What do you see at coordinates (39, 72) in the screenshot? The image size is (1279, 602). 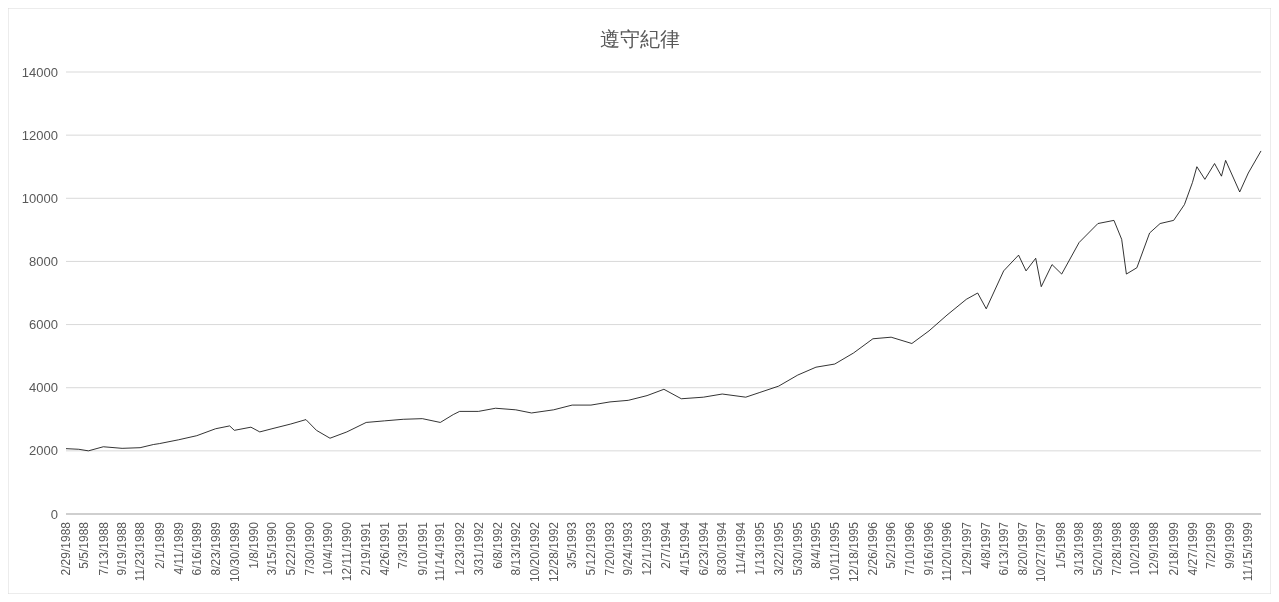 I see `y-tick-label: 14000` at bounding box center [39, 72].